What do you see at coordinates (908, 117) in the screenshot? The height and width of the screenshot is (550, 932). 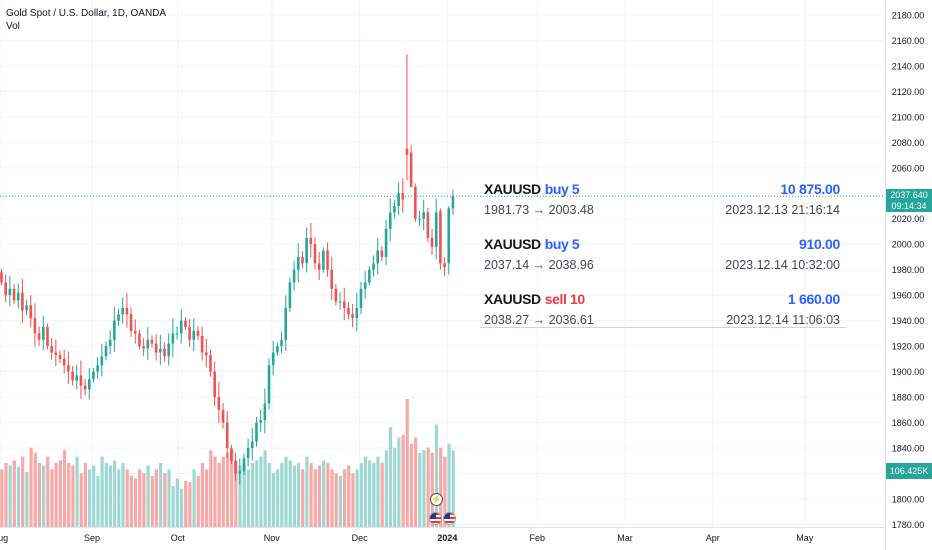 I see `y-tick-label: 2100.00` at bounding box center [908, 117].